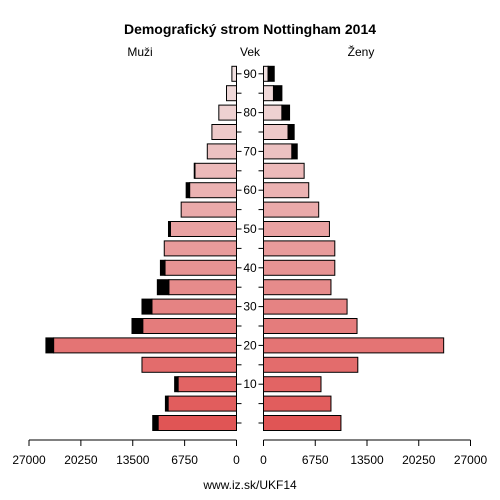 This screenshot has width=500, height=500. Describe the element at coordinates (250, 151) in the screenshot. I see `age-tick-label: 70` at that location.